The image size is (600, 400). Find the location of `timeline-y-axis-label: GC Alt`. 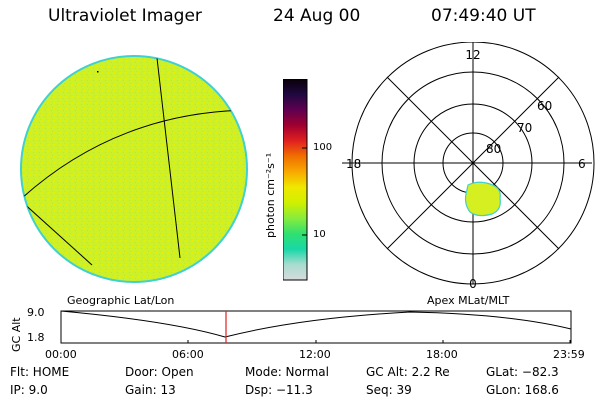

timeline-y-axis-label: GC Alt is located at coordinates (16, 334).